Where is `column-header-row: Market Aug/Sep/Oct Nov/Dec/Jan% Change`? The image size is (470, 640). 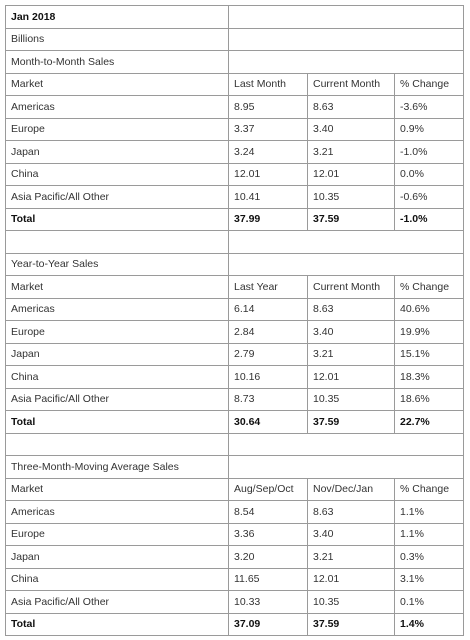 column-header-row: Market Aug/Sep/Oct Nov/Dec/Jan% Change is located at coordinates (234, 489).